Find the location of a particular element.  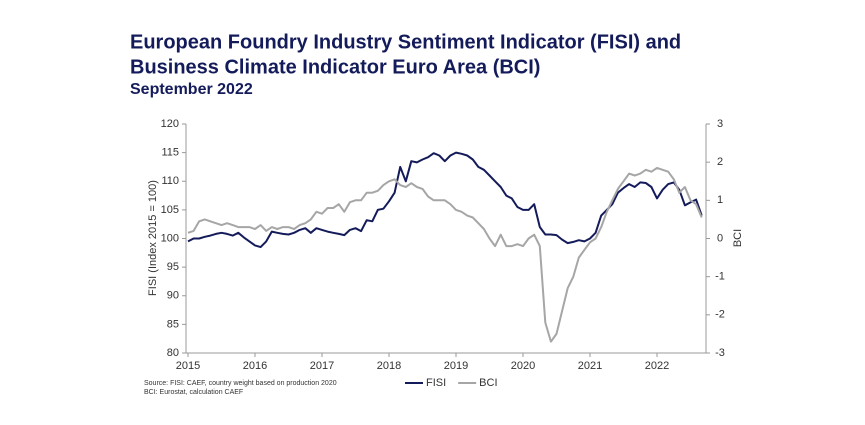

y-tick-label: 85 is located at coordinates (173, 324).